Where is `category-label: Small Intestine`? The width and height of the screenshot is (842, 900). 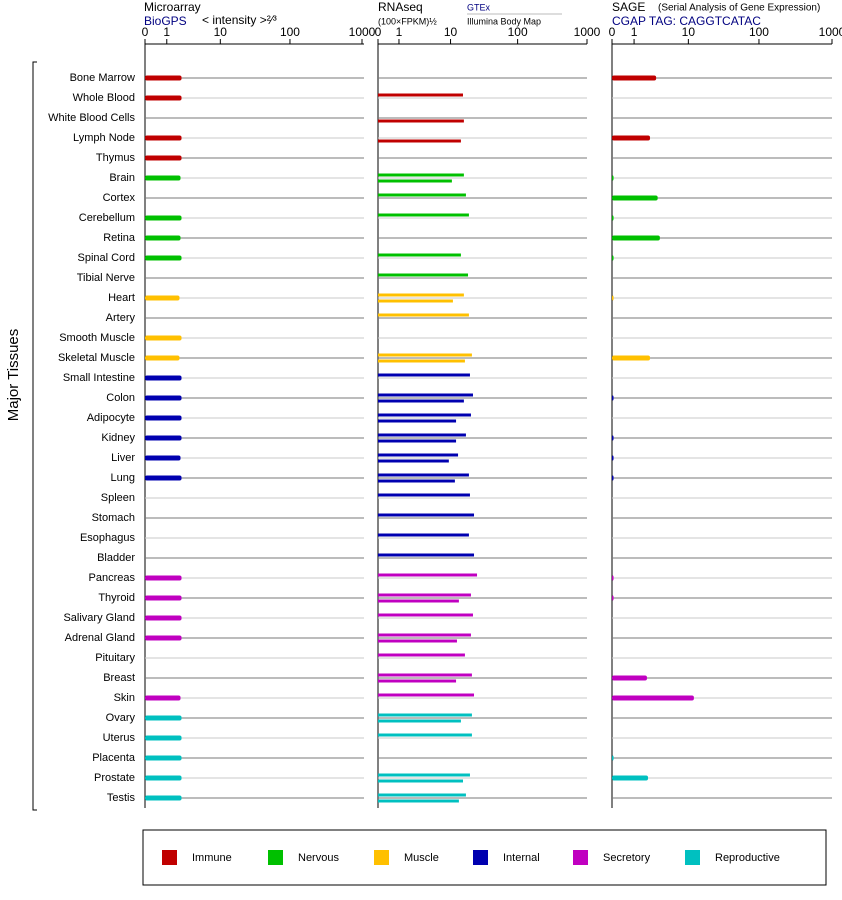
category-label: Small Intestine is located at coordinates (99, 378).